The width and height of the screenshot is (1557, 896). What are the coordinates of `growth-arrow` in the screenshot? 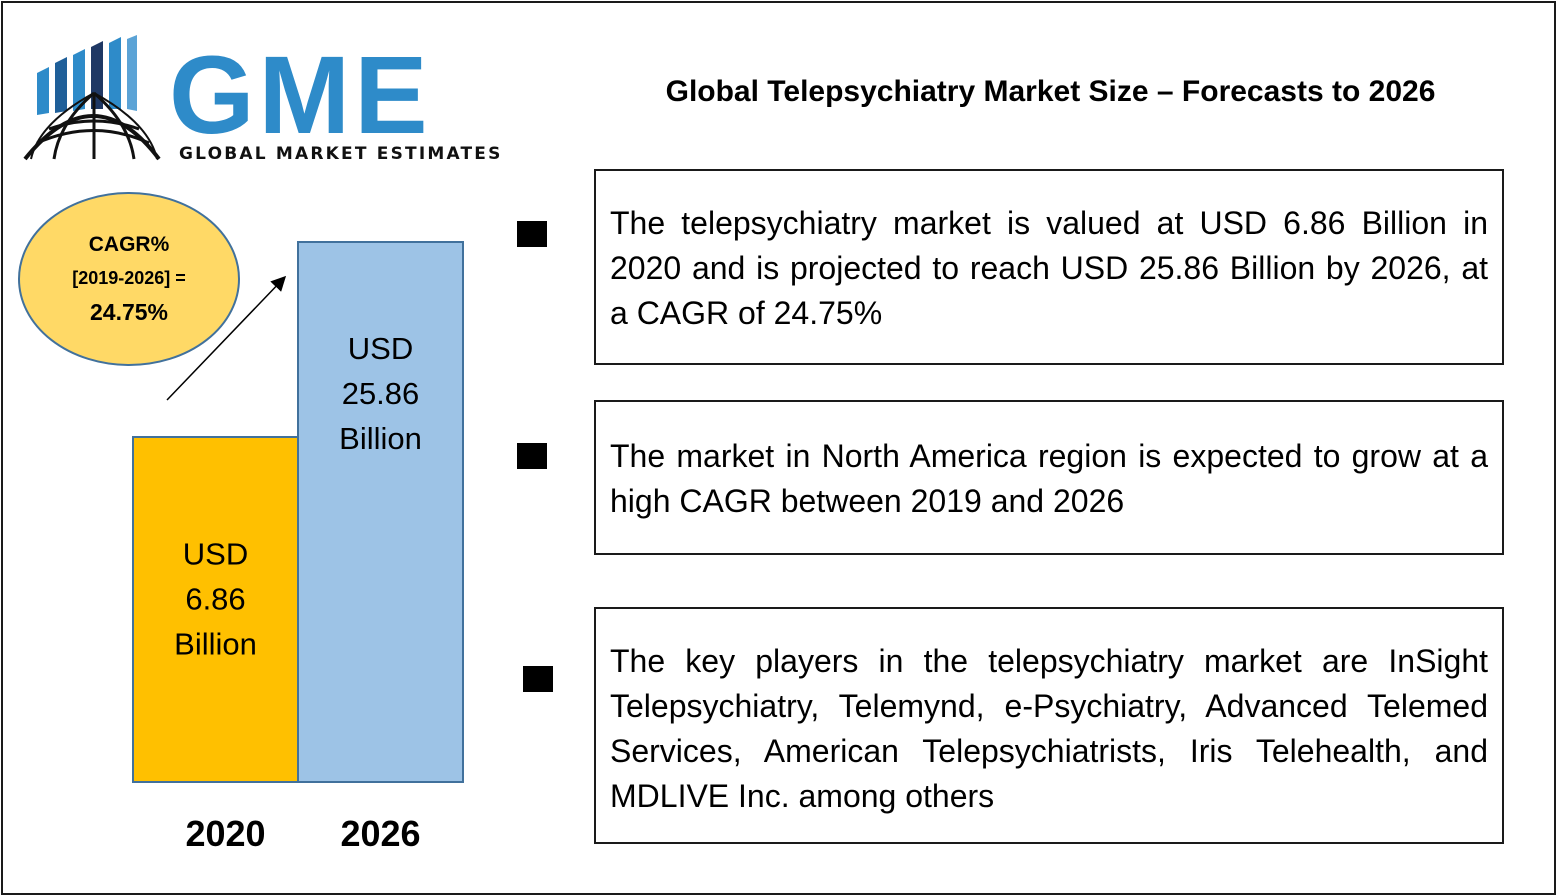 It's located at (226, 338).